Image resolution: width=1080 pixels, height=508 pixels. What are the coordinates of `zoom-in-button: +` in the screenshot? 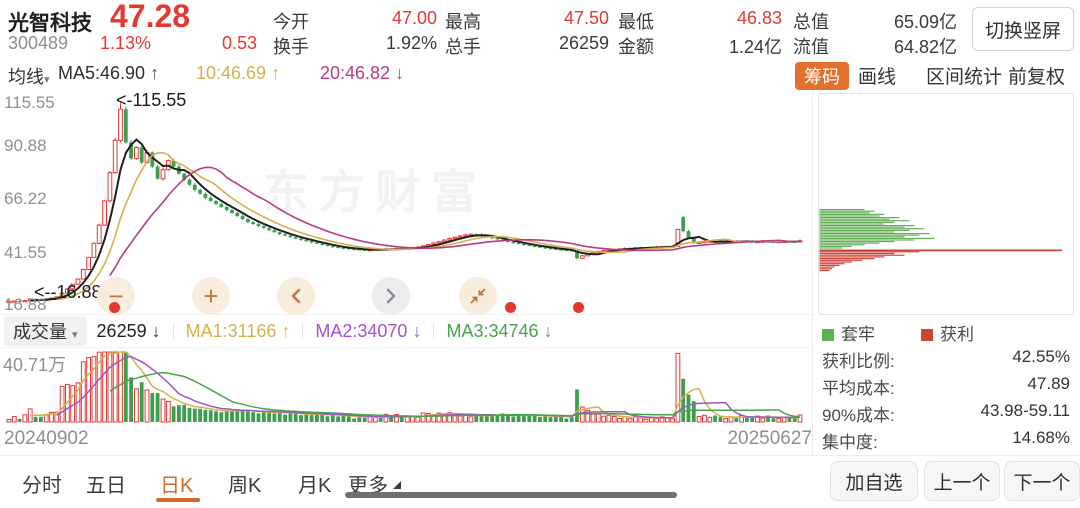 It's located at (211, 296).